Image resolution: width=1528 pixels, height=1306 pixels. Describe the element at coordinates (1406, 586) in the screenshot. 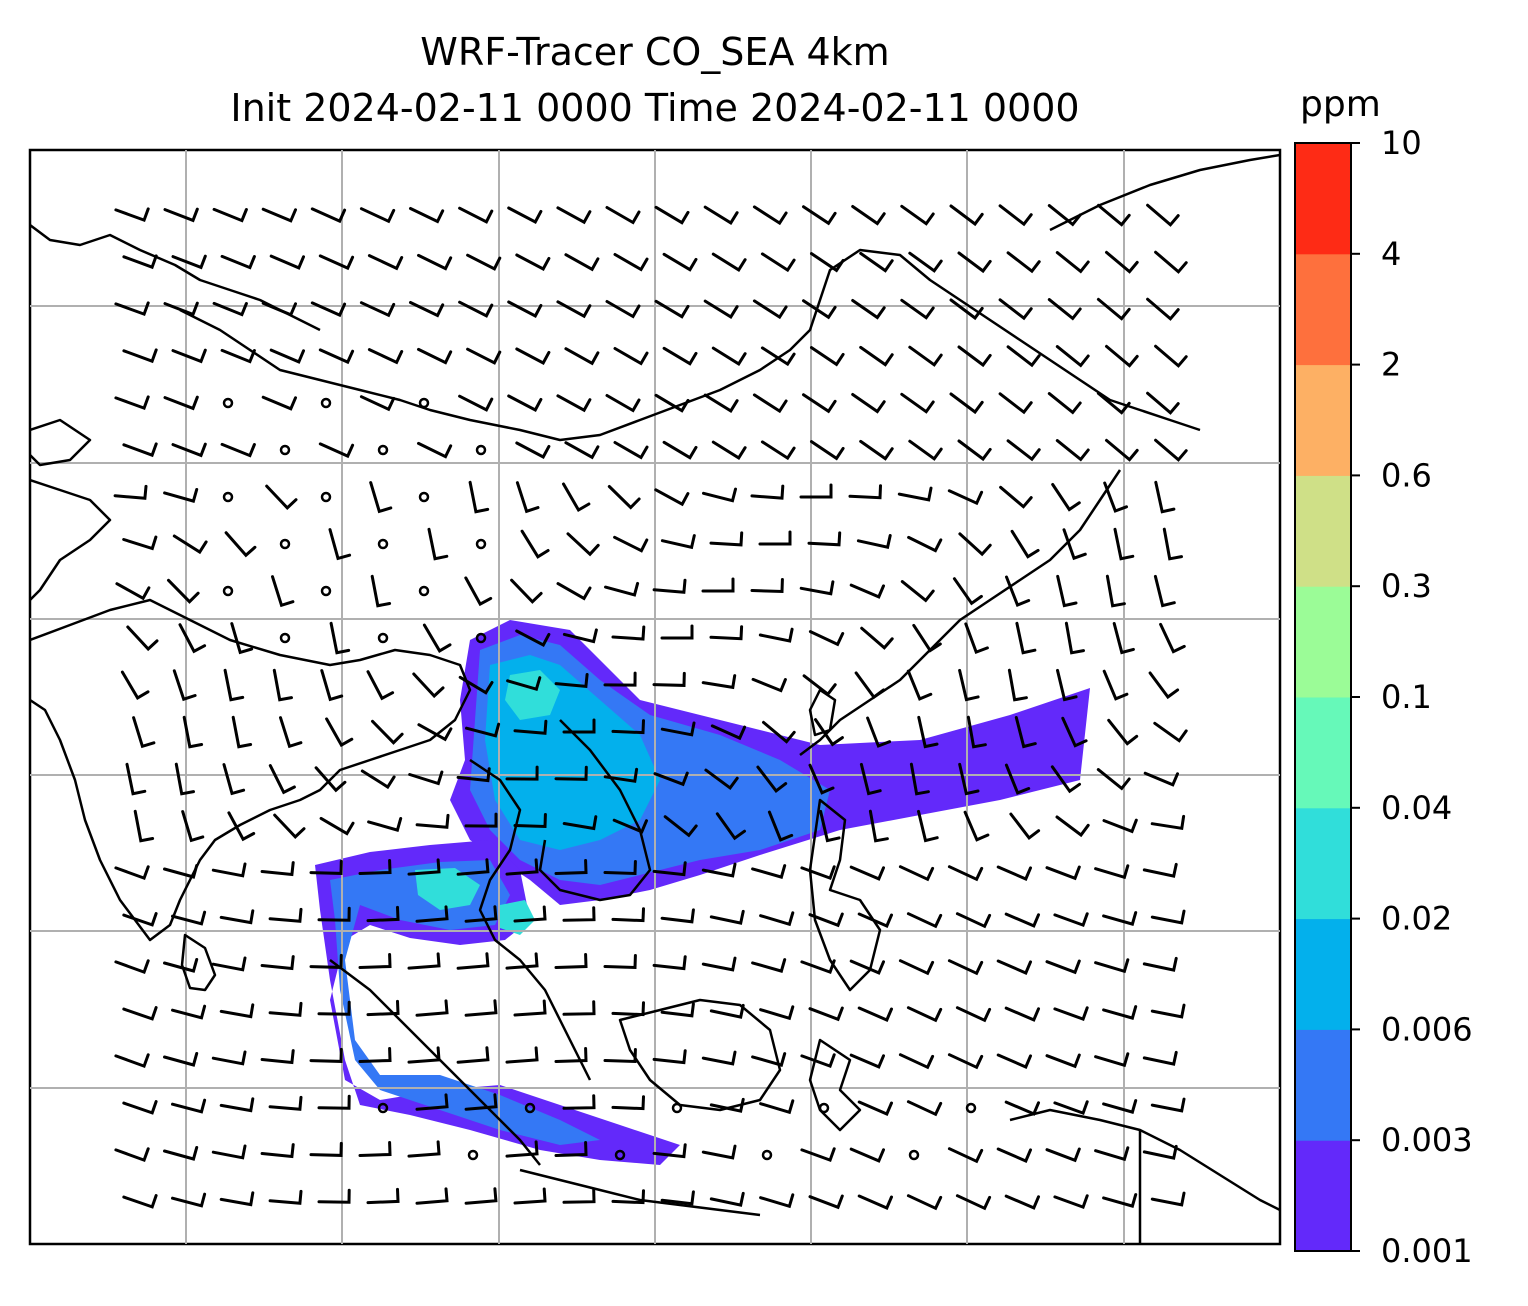

I see `colorbar-label: 0.3` at that location.